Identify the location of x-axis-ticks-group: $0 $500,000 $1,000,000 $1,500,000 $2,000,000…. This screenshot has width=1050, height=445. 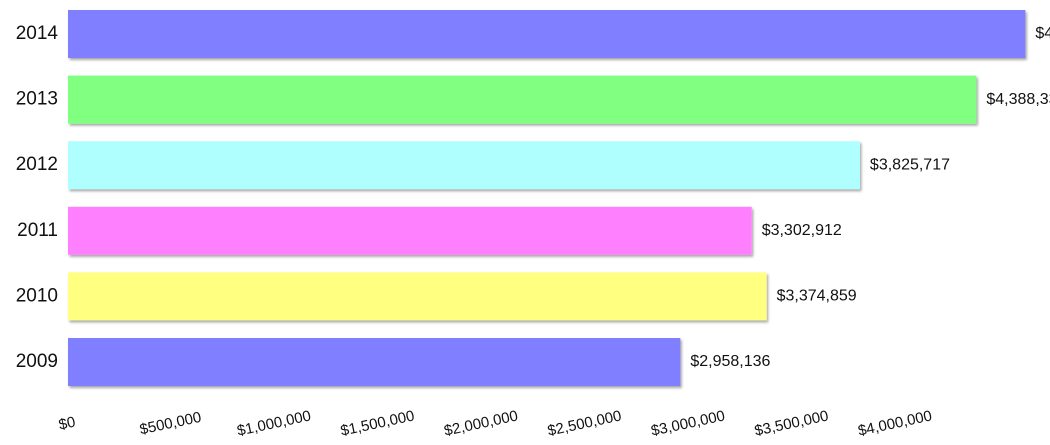
(495, 423).